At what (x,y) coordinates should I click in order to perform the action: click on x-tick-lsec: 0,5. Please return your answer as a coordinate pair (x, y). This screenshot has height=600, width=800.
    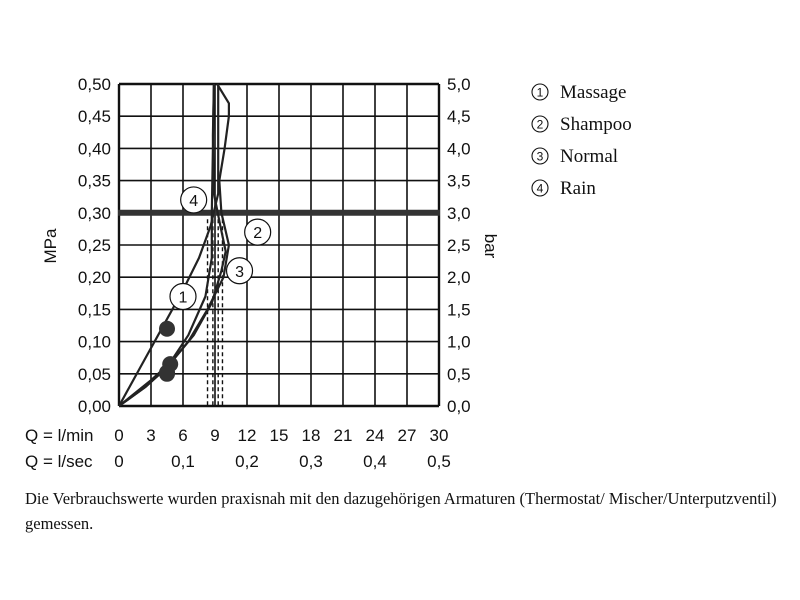
    Looking at the image, I should click on (439, 461).